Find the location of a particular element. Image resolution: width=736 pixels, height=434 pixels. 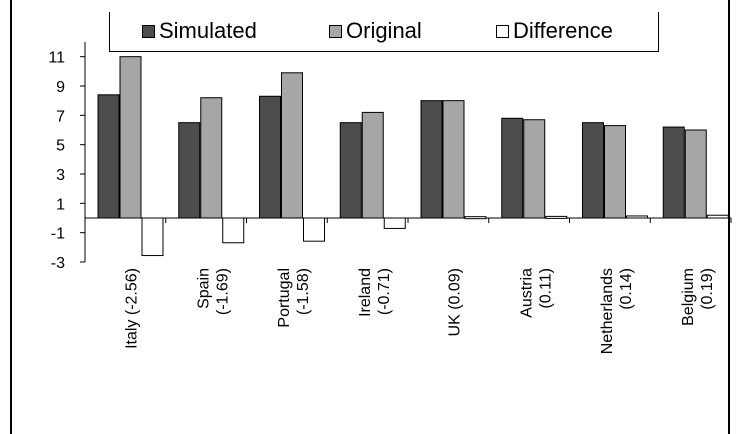

category-label-1: Spain (-1.69) is located at coordinates (213, 291).